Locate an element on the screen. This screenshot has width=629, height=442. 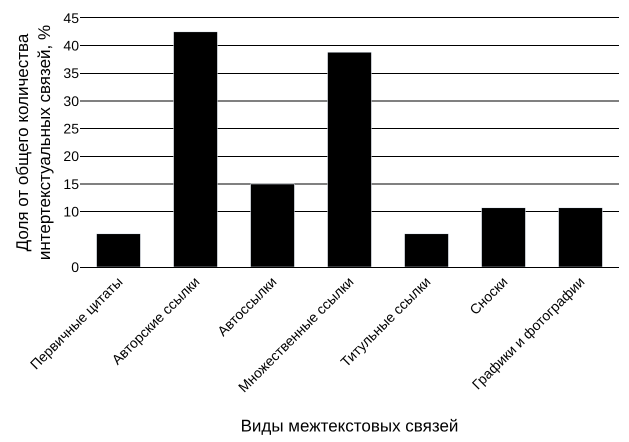
x-axis-title: Виды межтекстовых связей is located at coordinates (349, 426).